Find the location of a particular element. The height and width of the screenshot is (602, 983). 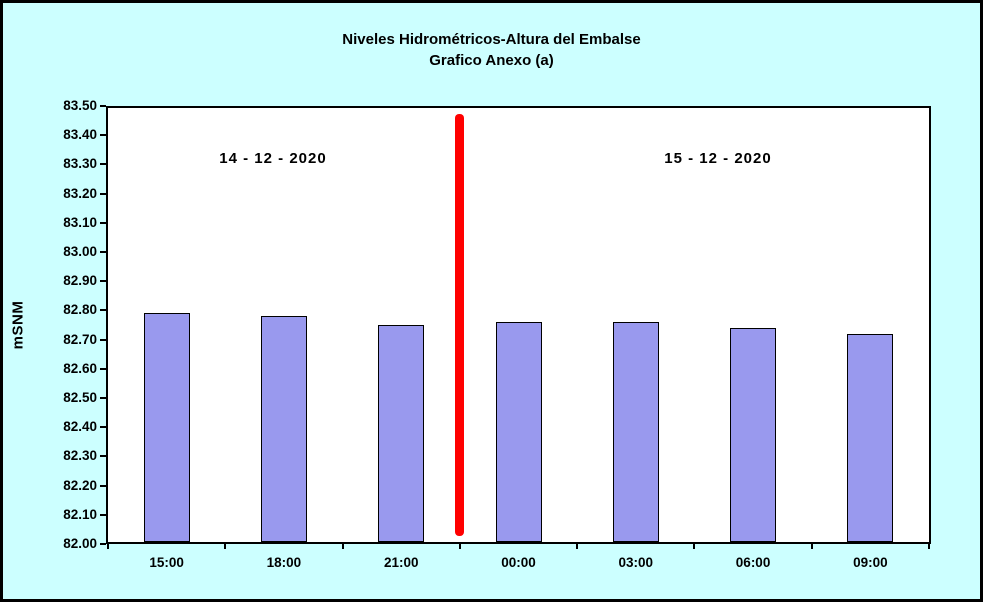

y-tick-label: 82.40 is located at coordinates (80, 427).